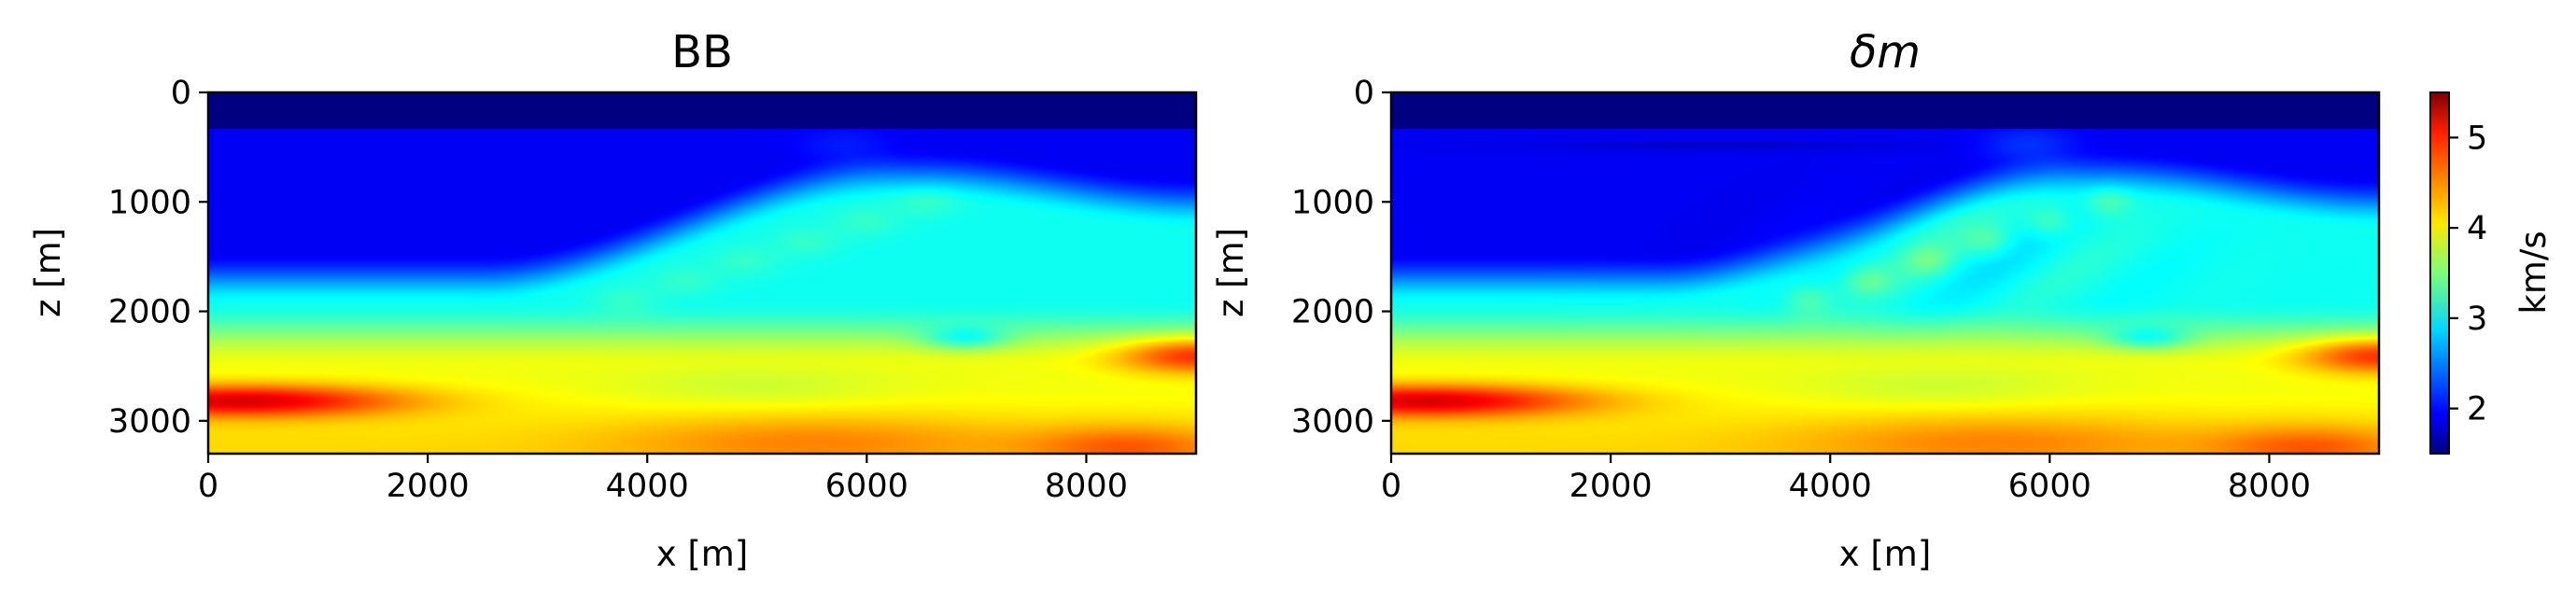 The image size is (2576, 603). Describe the element at coordinates (2477, 228) in the screenshot. I see `colorbar-tick-label: 4` at that location.